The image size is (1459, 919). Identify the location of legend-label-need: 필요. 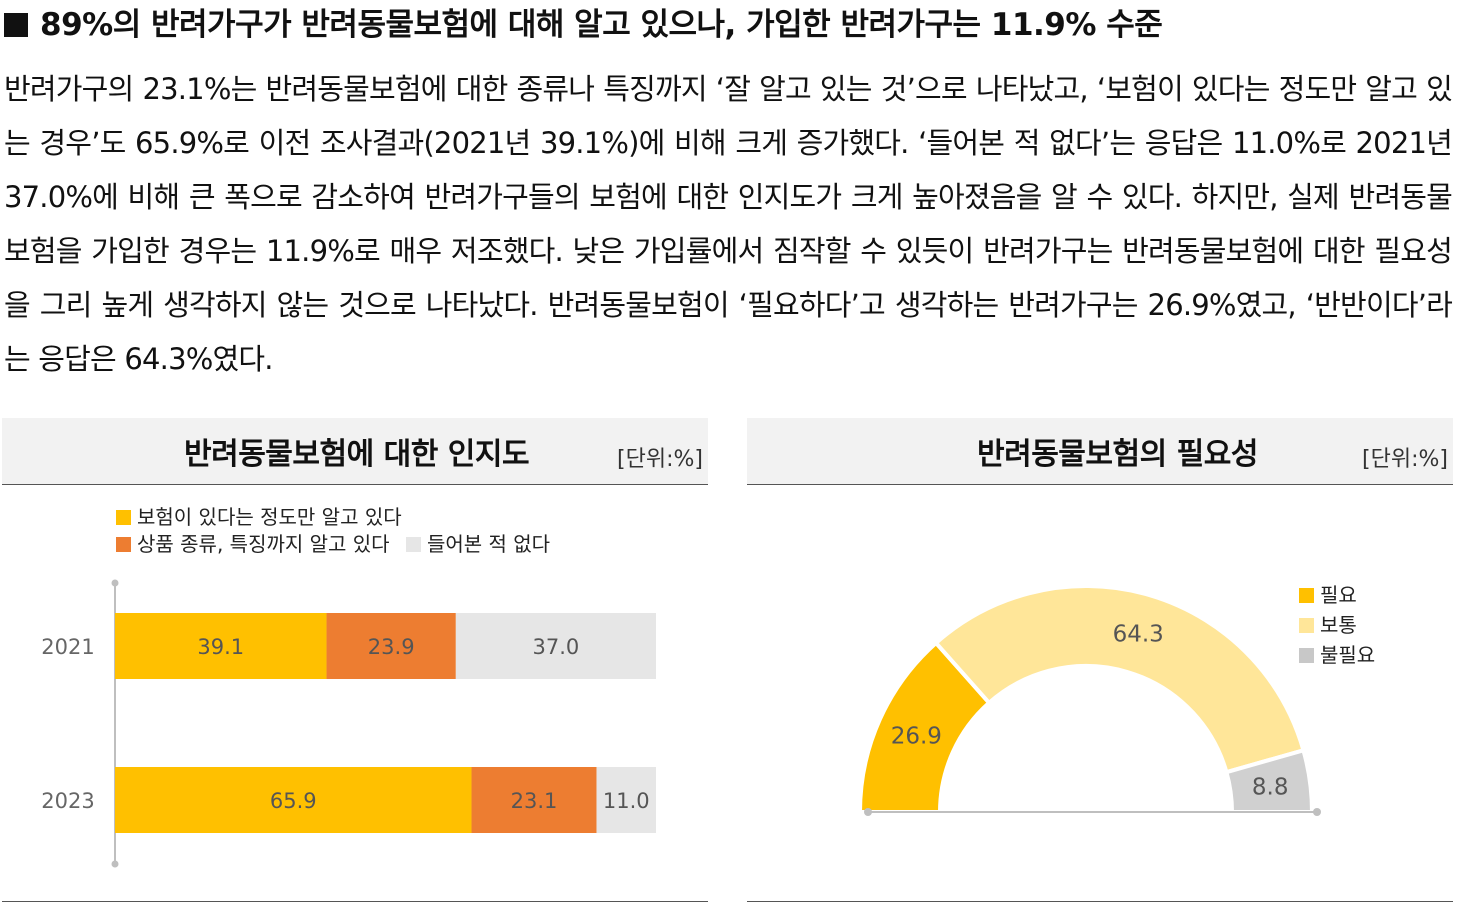
(1338, 595).